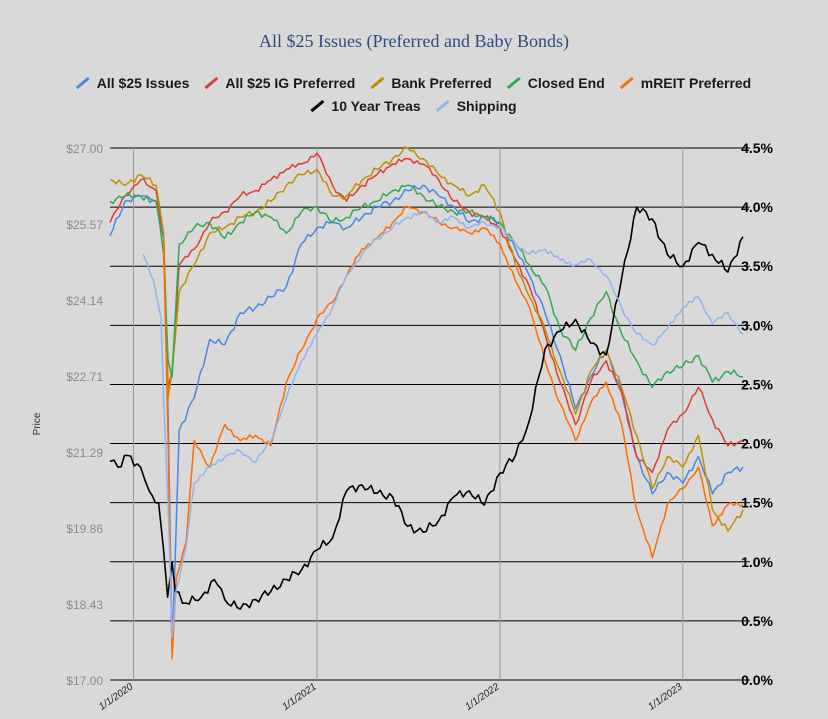 This screenshot has width=828, height=719. Describe the element at coordinates (757, 680) in the screenshot. I see `right-tick-0-0: 0.0%` at that location.